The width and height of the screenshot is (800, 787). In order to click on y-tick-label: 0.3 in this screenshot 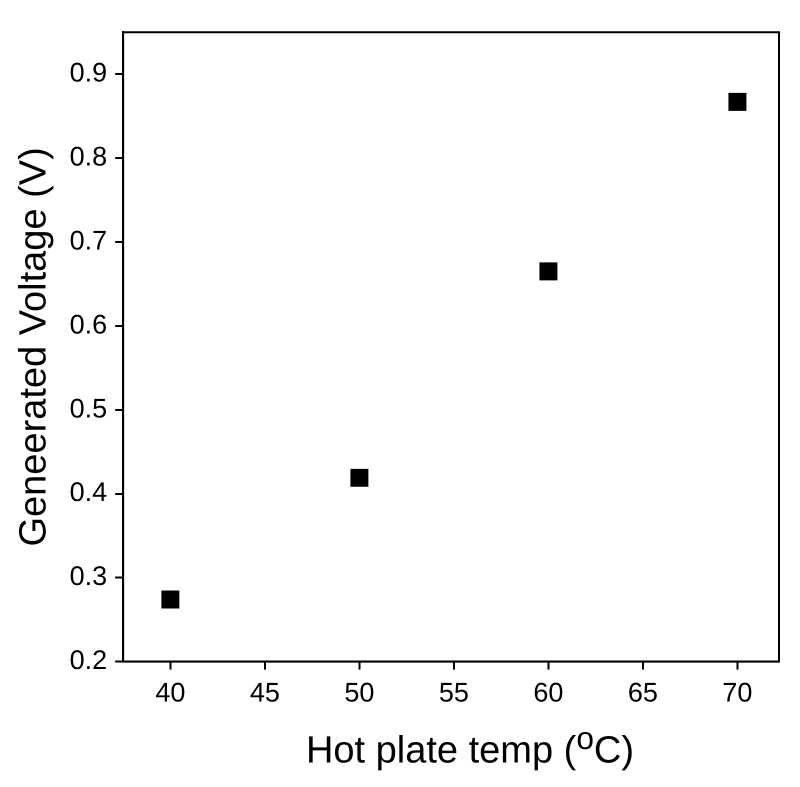, I will do `click(89, 576)`.